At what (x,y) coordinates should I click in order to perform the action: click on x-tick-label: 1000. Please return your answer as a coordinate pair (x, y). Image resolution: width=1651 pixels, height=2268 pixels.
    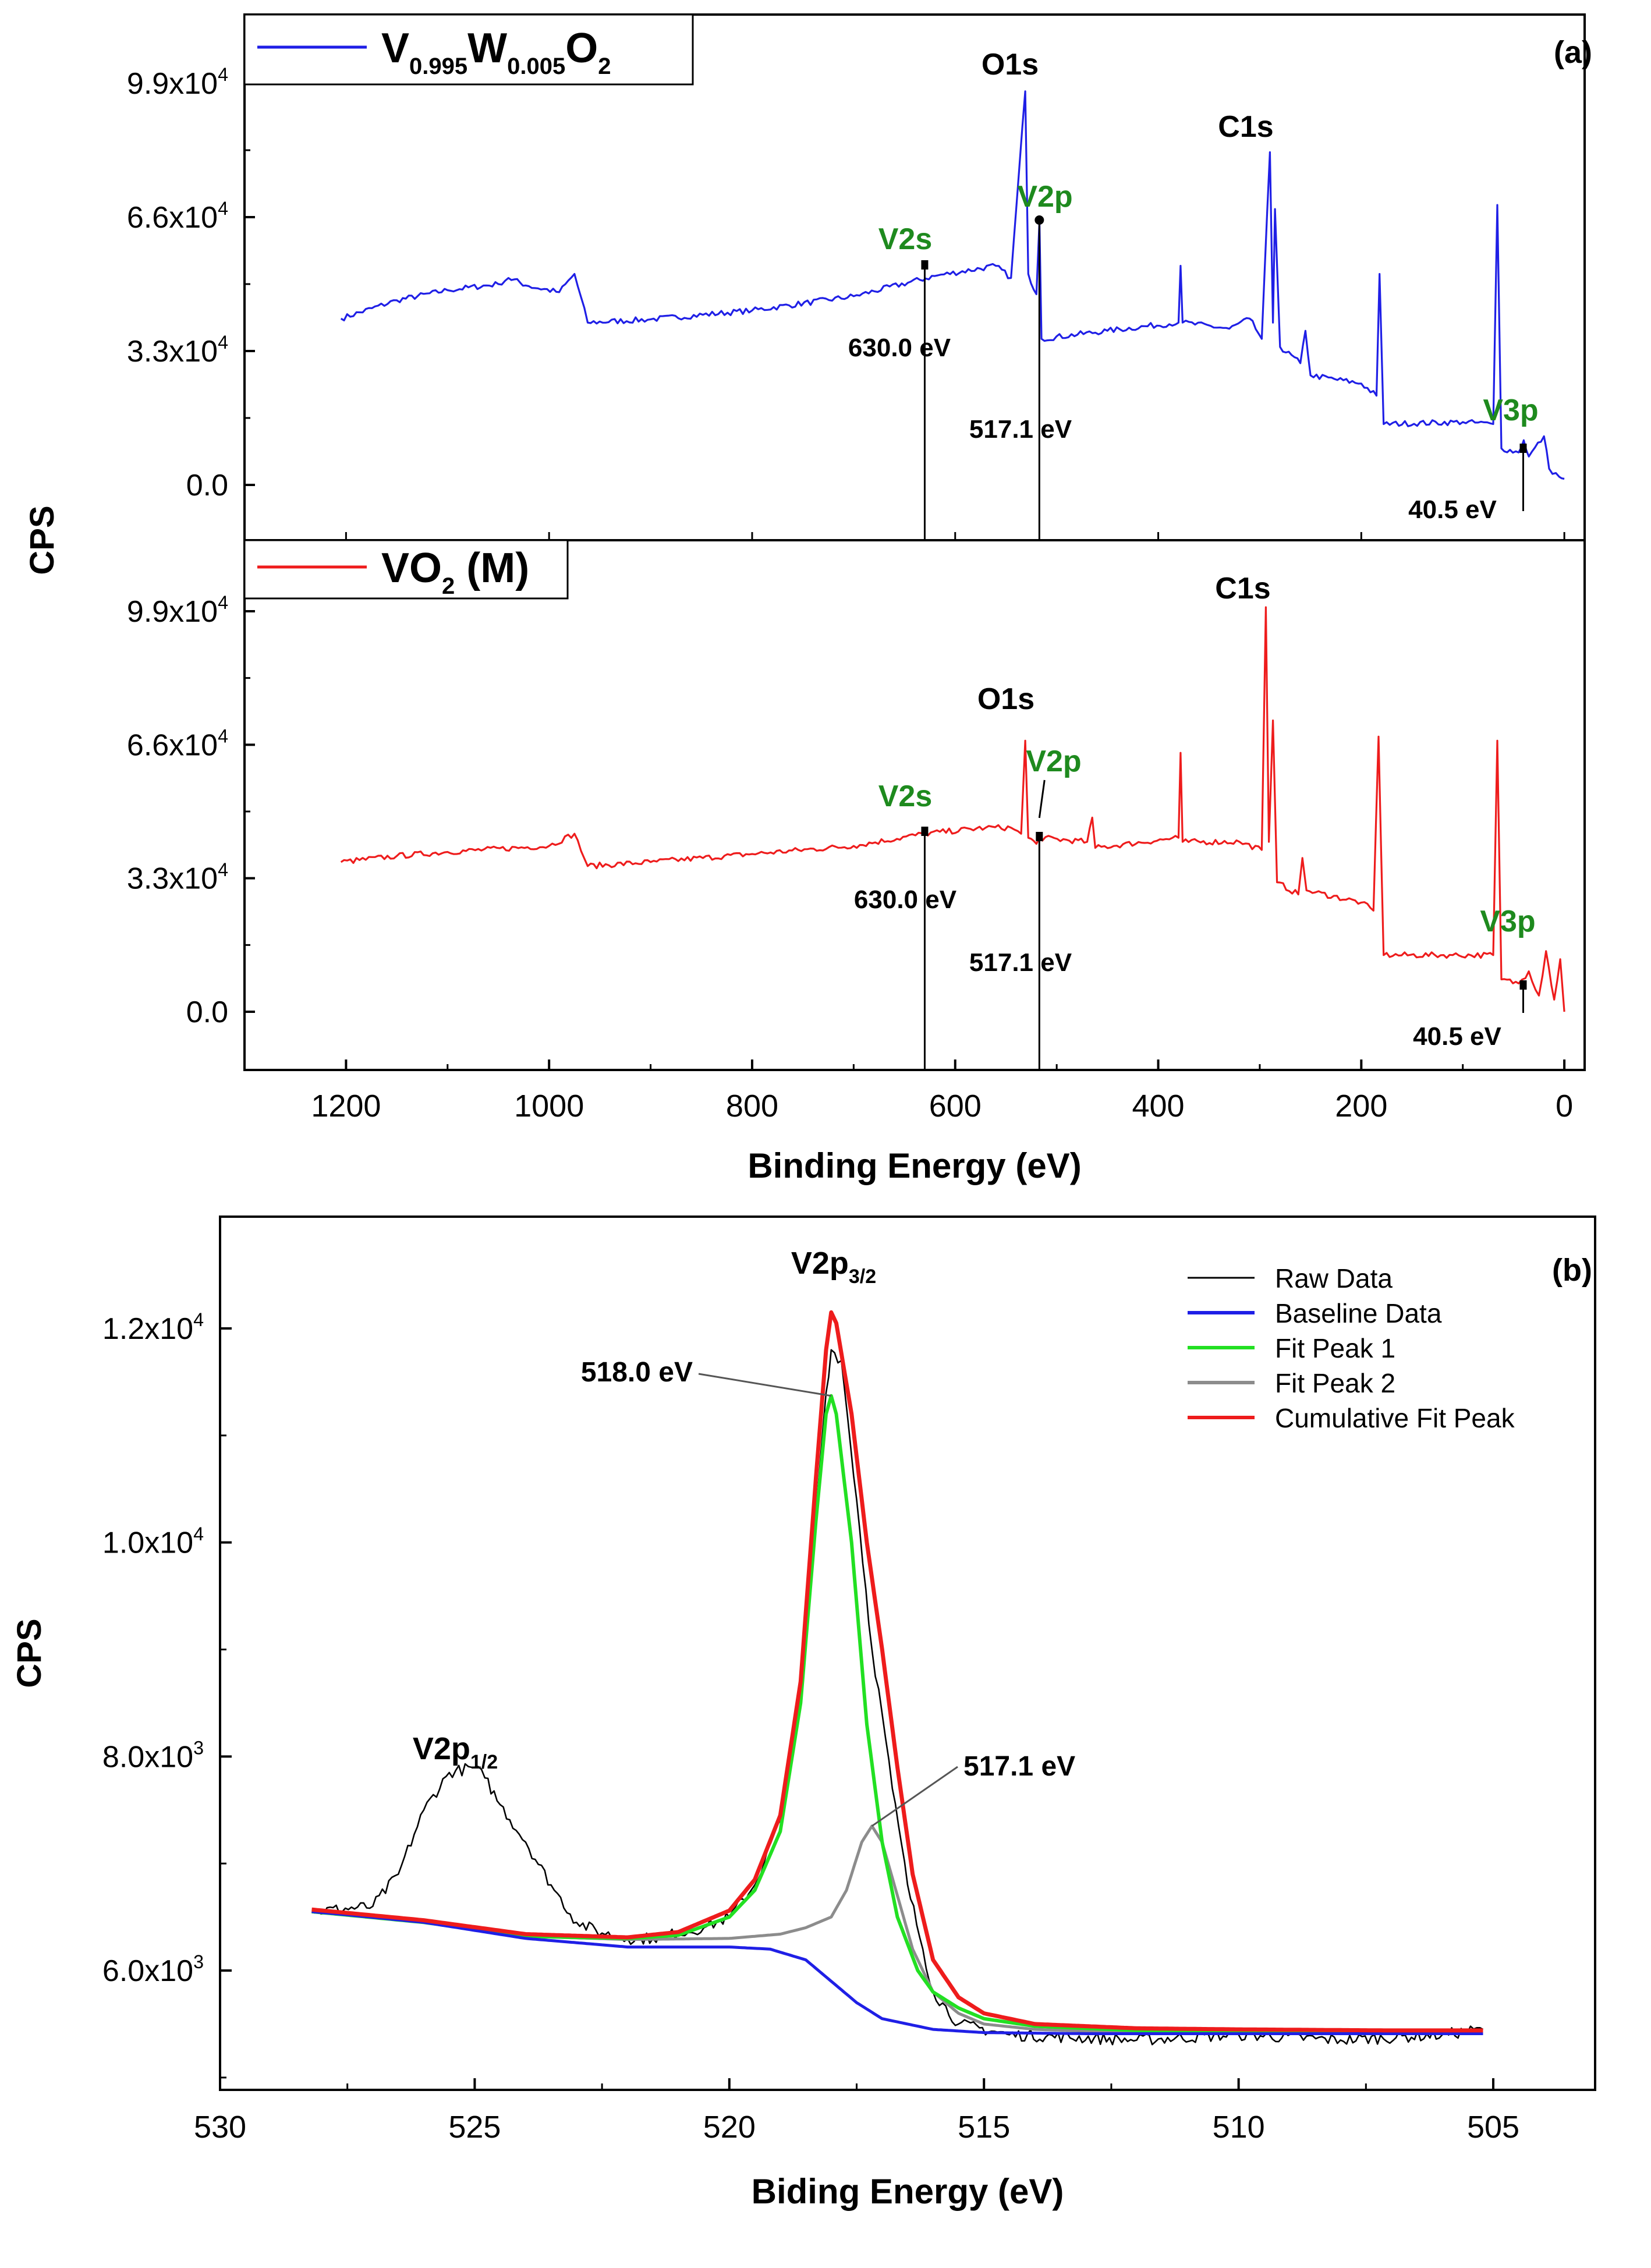
    Looking at the image, I should click on (549, 1106).